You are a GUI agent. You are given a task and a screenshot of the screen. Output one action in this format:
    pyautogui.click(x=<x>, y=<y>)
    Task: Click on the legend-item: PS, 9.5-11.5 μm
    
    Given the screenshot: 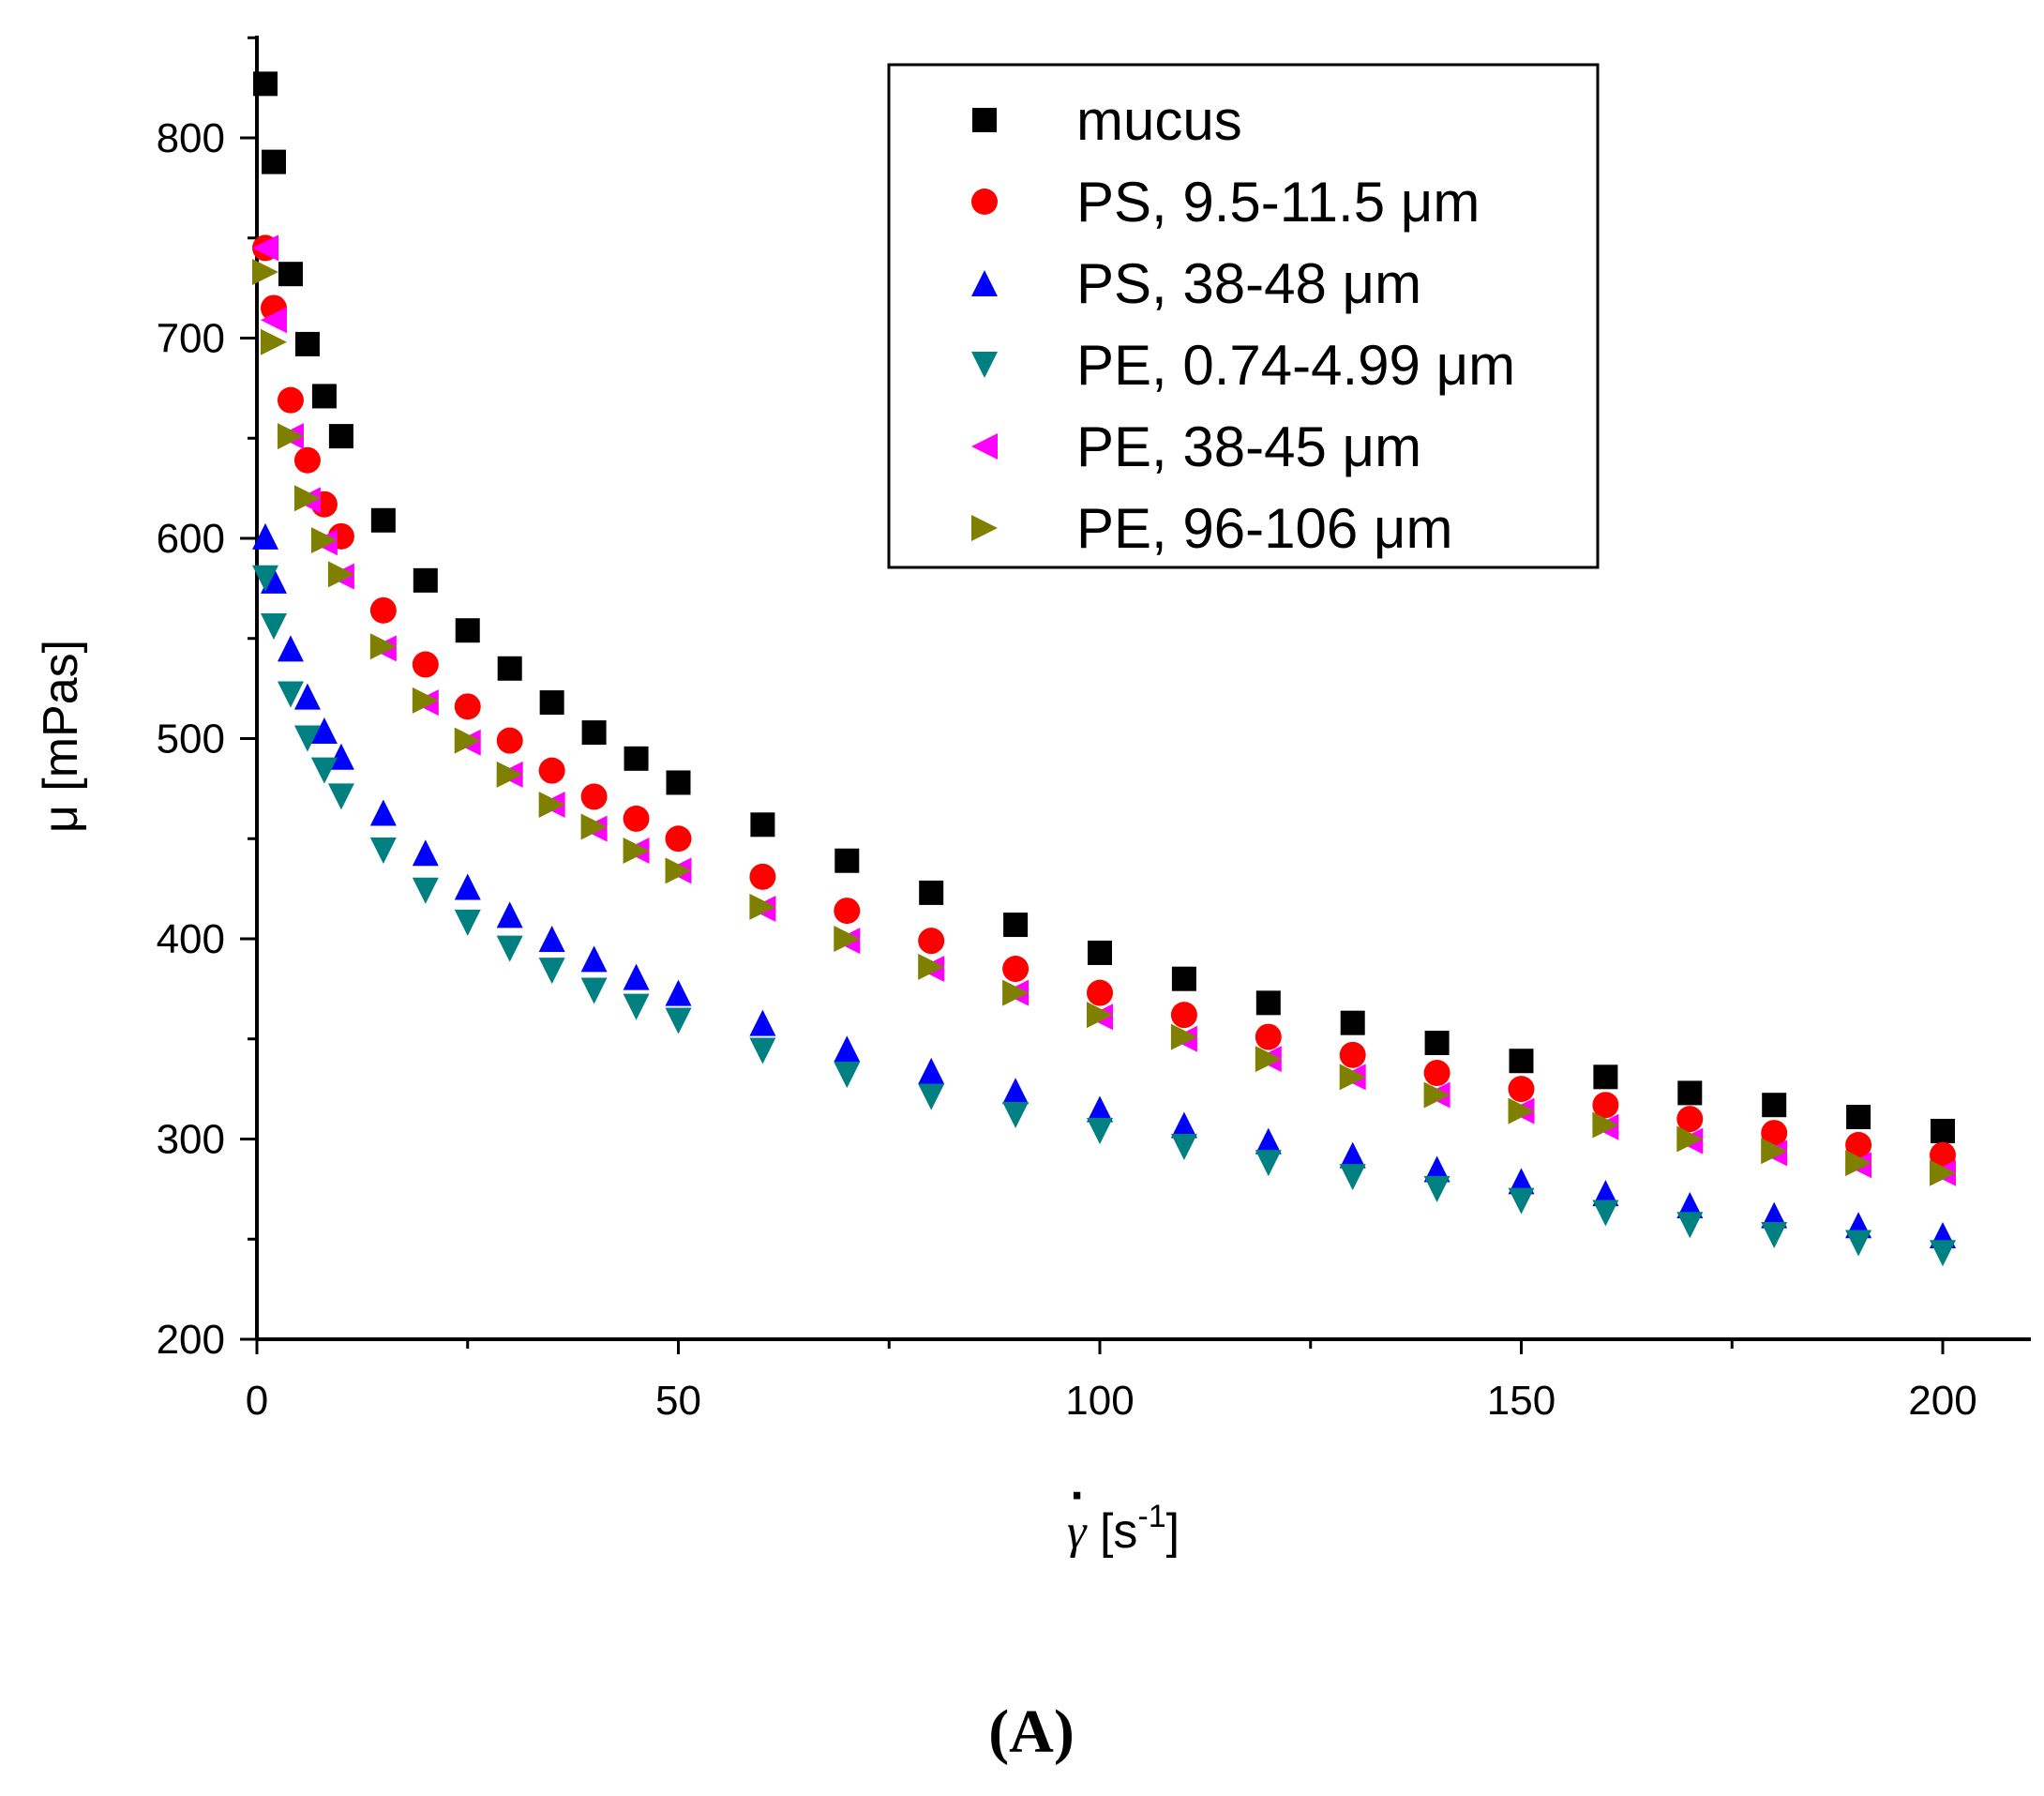 What is the action you would take?
    pyautogui.click(x=1225, y=202)
    